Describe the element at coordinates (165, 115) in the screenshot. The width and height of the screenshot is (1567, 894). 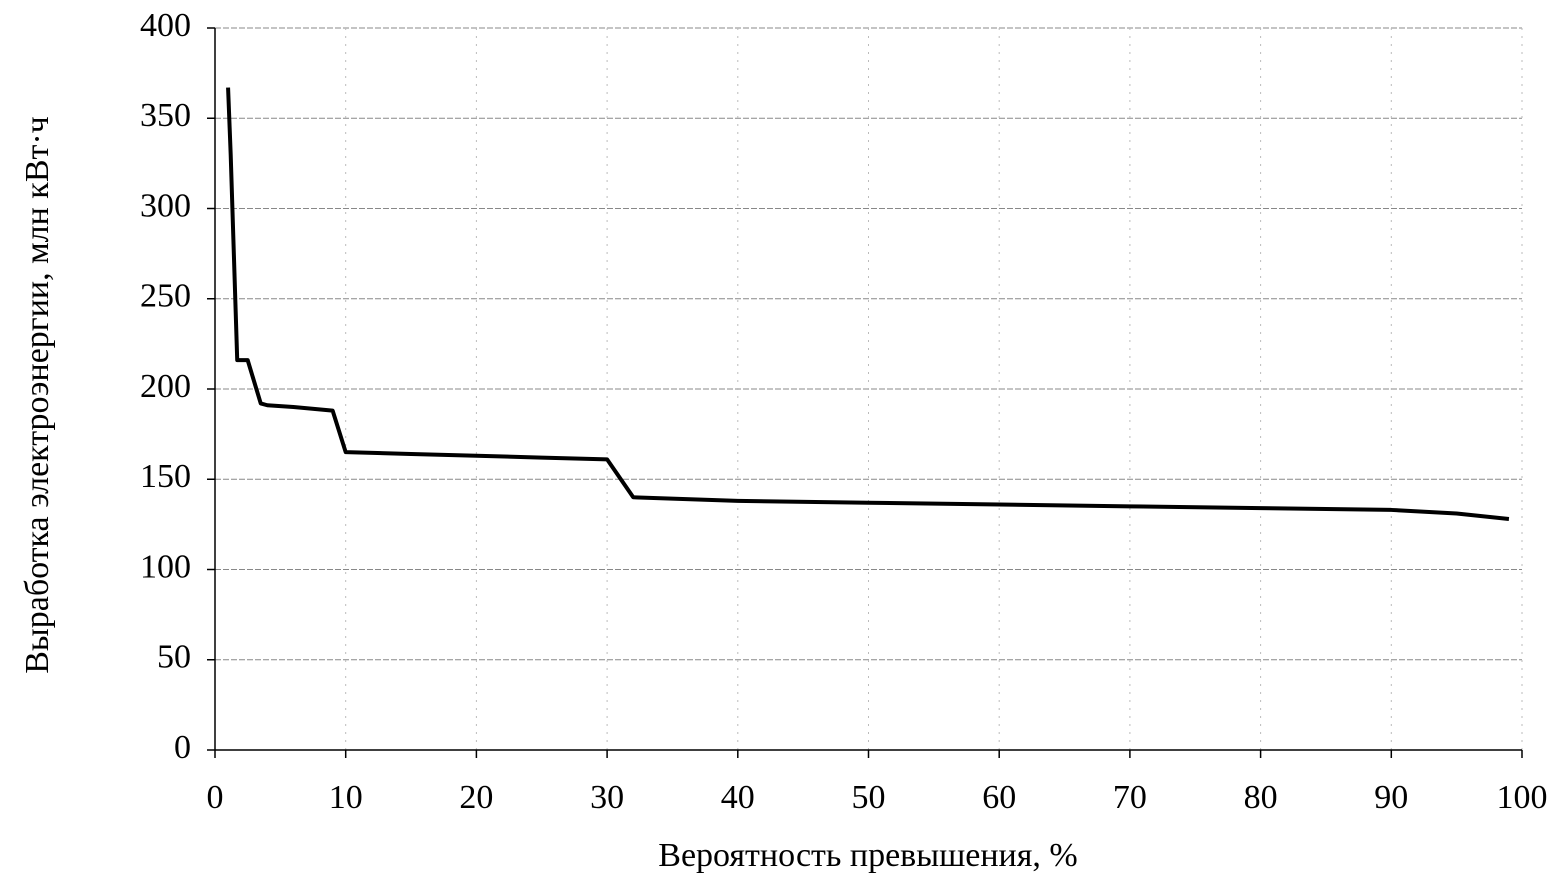
I see `y-tick-label: 350` at that location.